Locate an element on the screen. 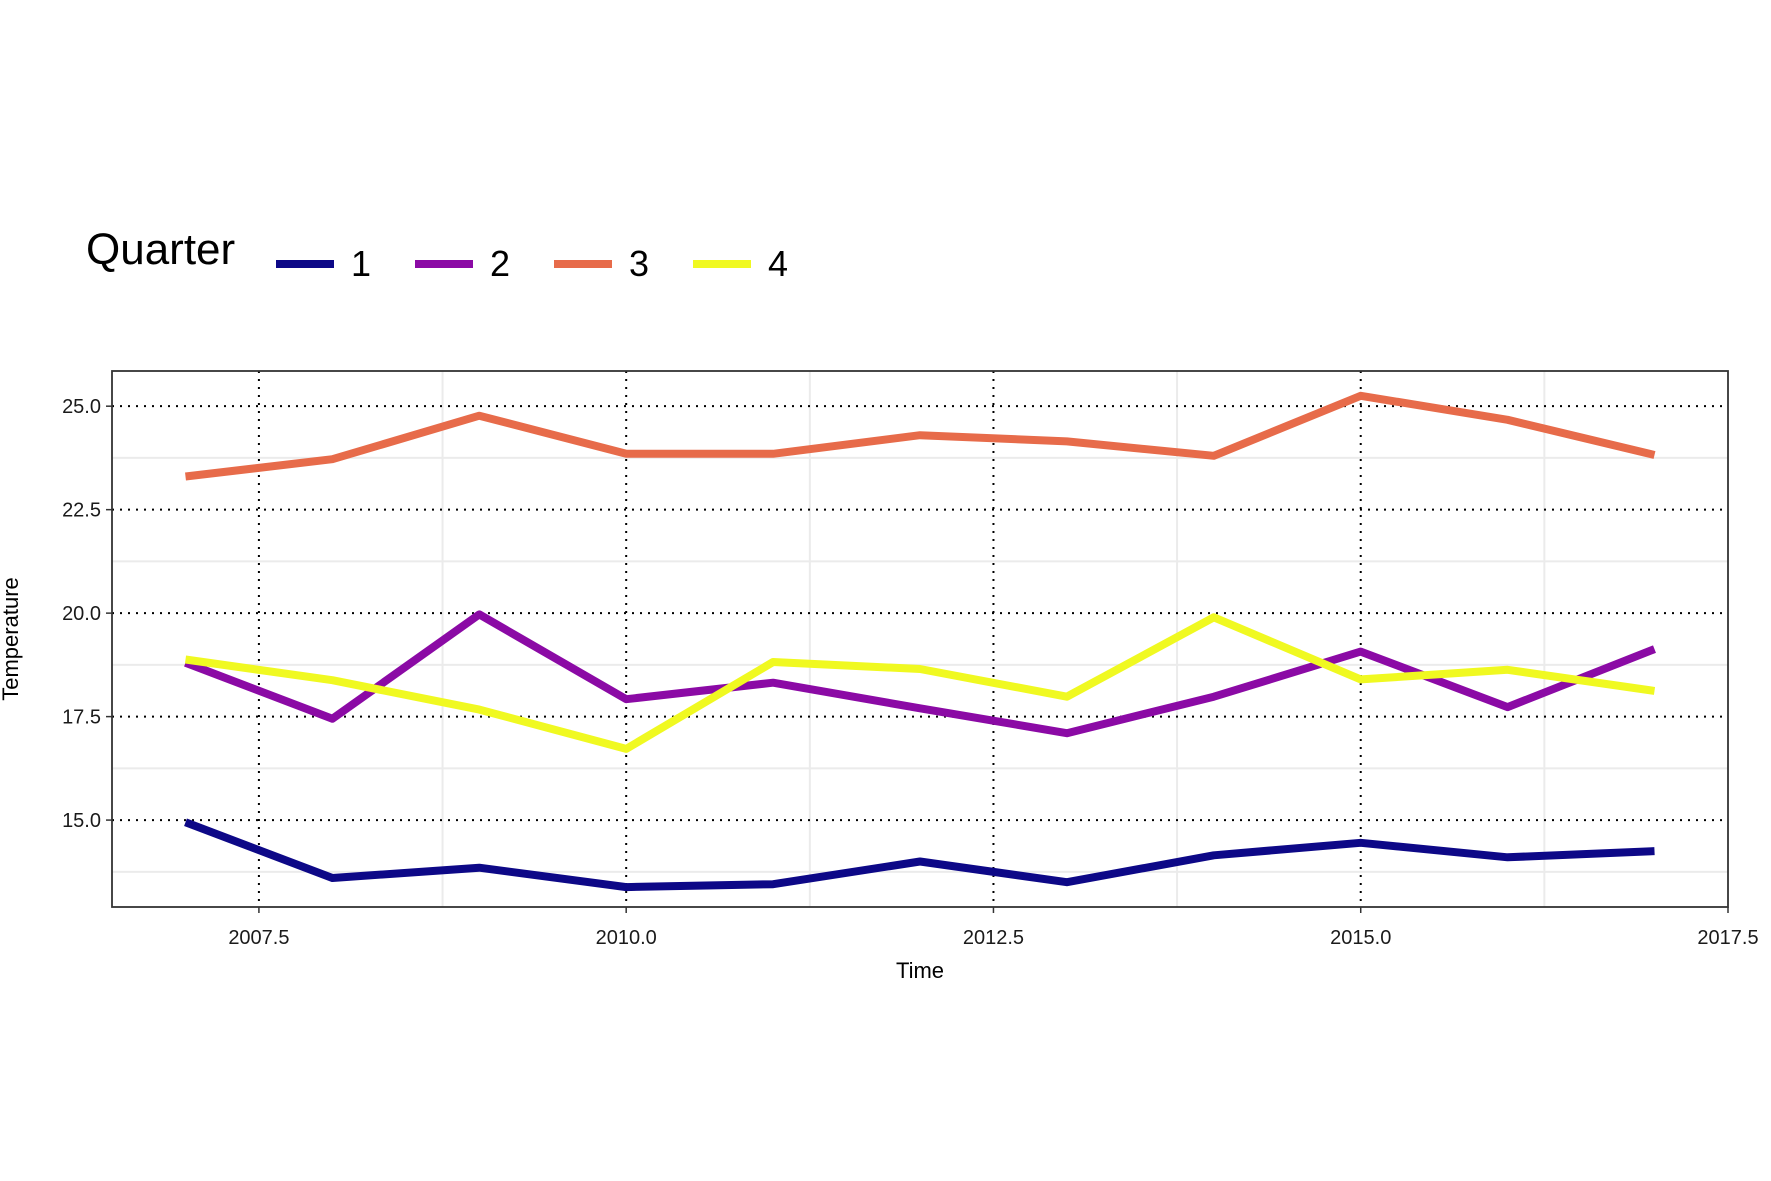 This screenshot has height=1181, width=1771. x-tick-label: 2012.5 is located at coordinates (993, 938).